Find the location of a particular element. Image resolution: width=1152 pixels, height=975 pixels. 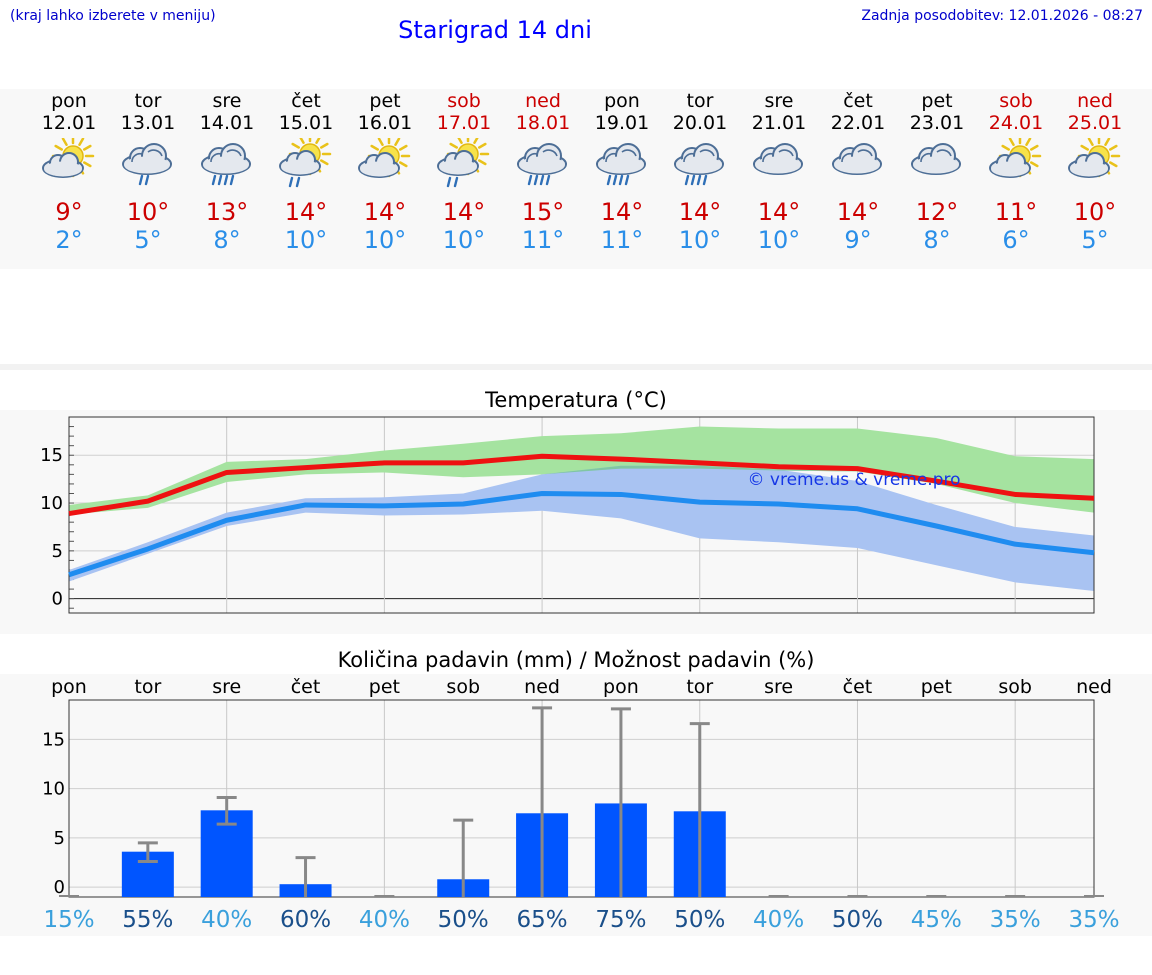

divider is located at coordinates (576, 367).